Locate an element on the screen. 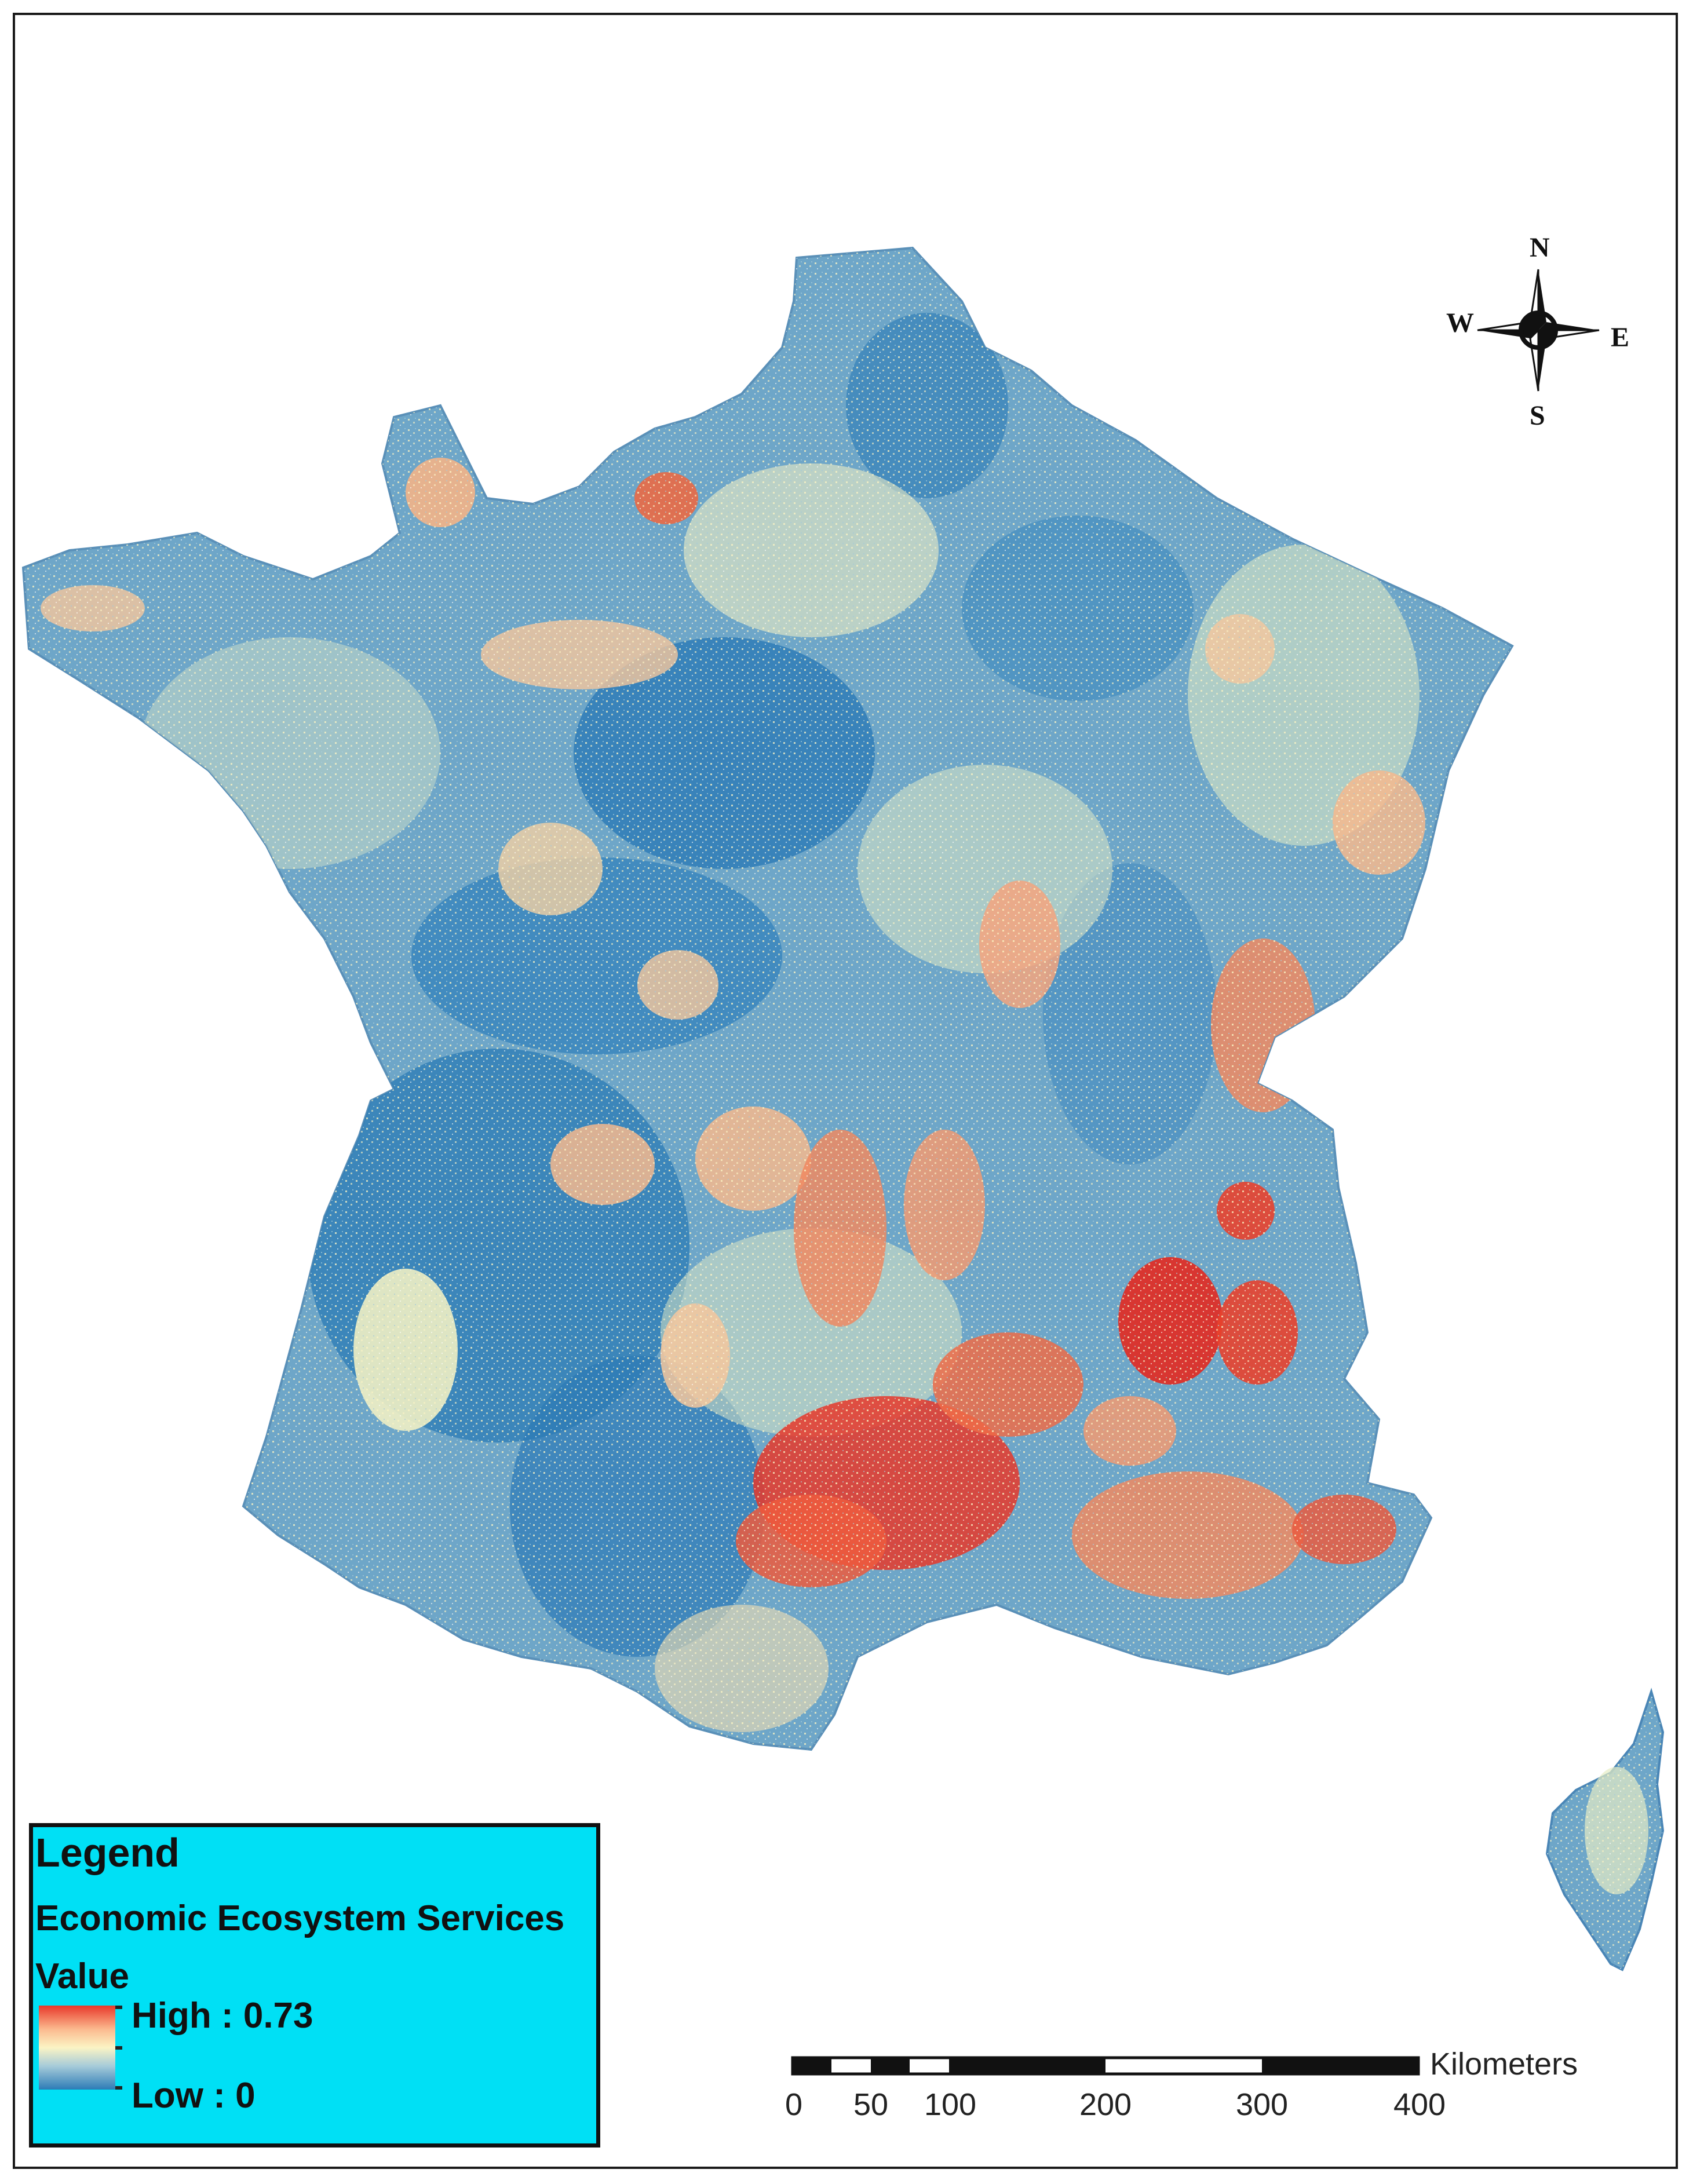 Image resolution: width=1693 pixels, height=2184 pixels. scale-label-200: 200 is located at coordinates (1105, 2105).